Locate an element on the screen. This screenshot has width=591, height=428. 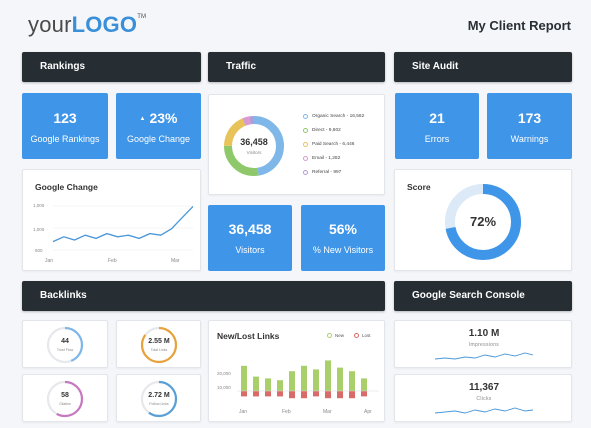
clicks-label: Clicks is located at coordinates (484, 399).